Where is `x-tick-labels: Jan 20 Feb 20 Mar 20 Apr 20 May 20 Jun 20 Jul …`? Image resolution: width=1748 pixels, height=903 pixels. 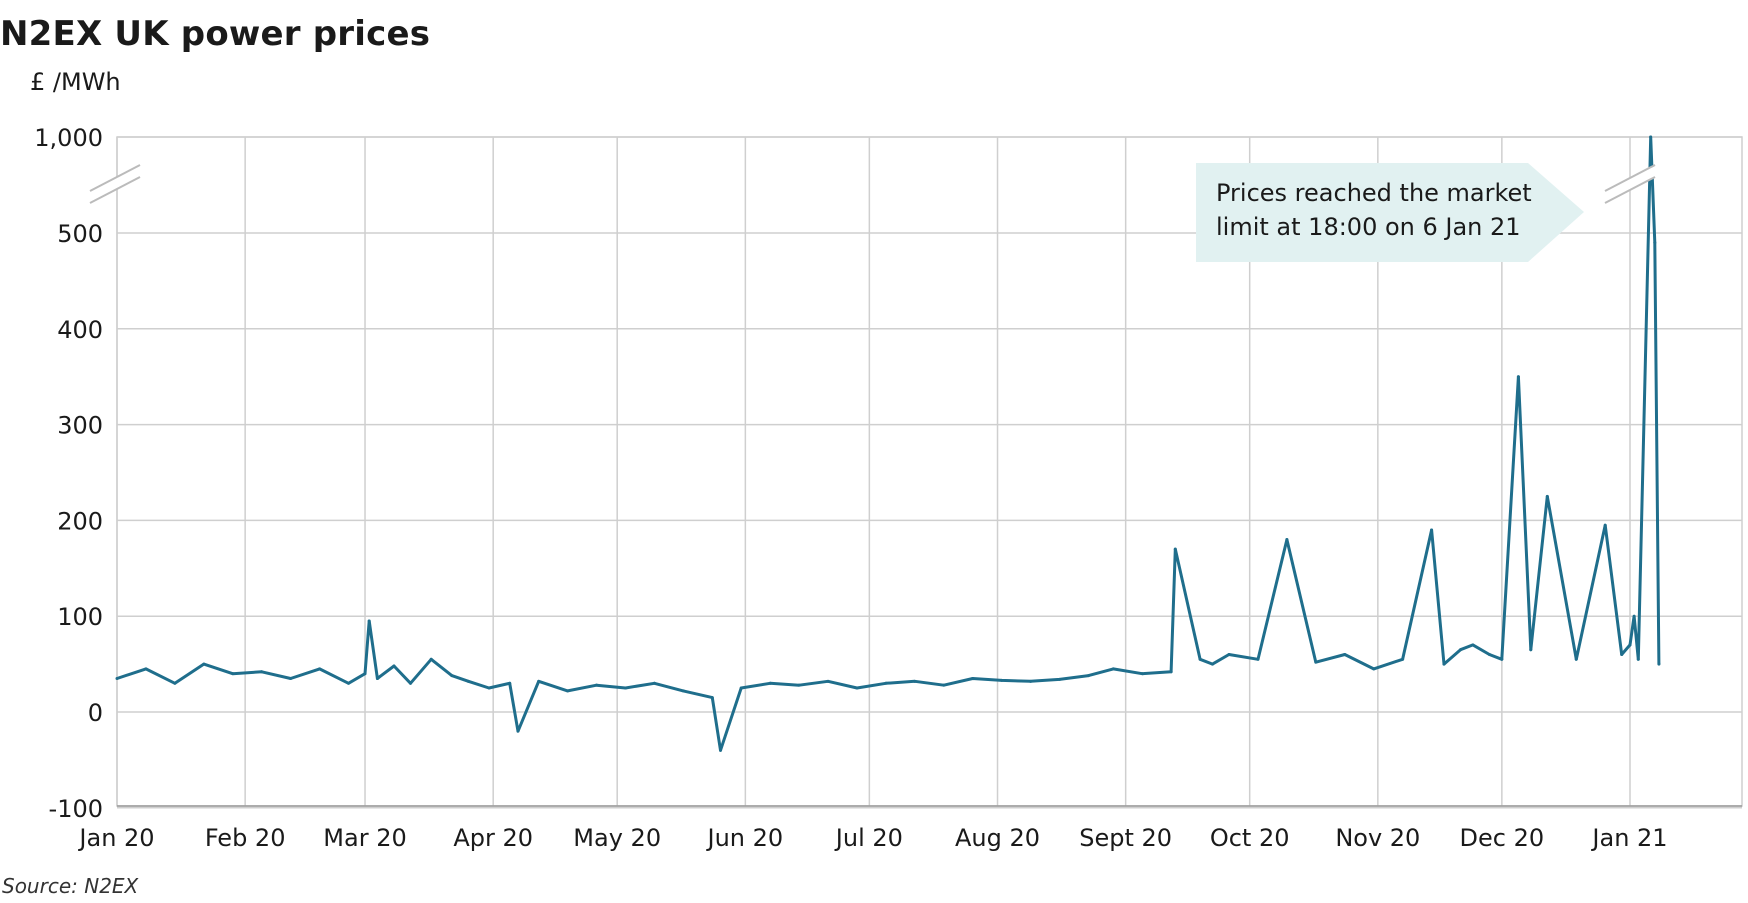 x-tick-labels: Jan 20 Feb 20 Mar 20 Apr 20 May 20 Jun 20 Jul … is located at coordinates (872, 838).